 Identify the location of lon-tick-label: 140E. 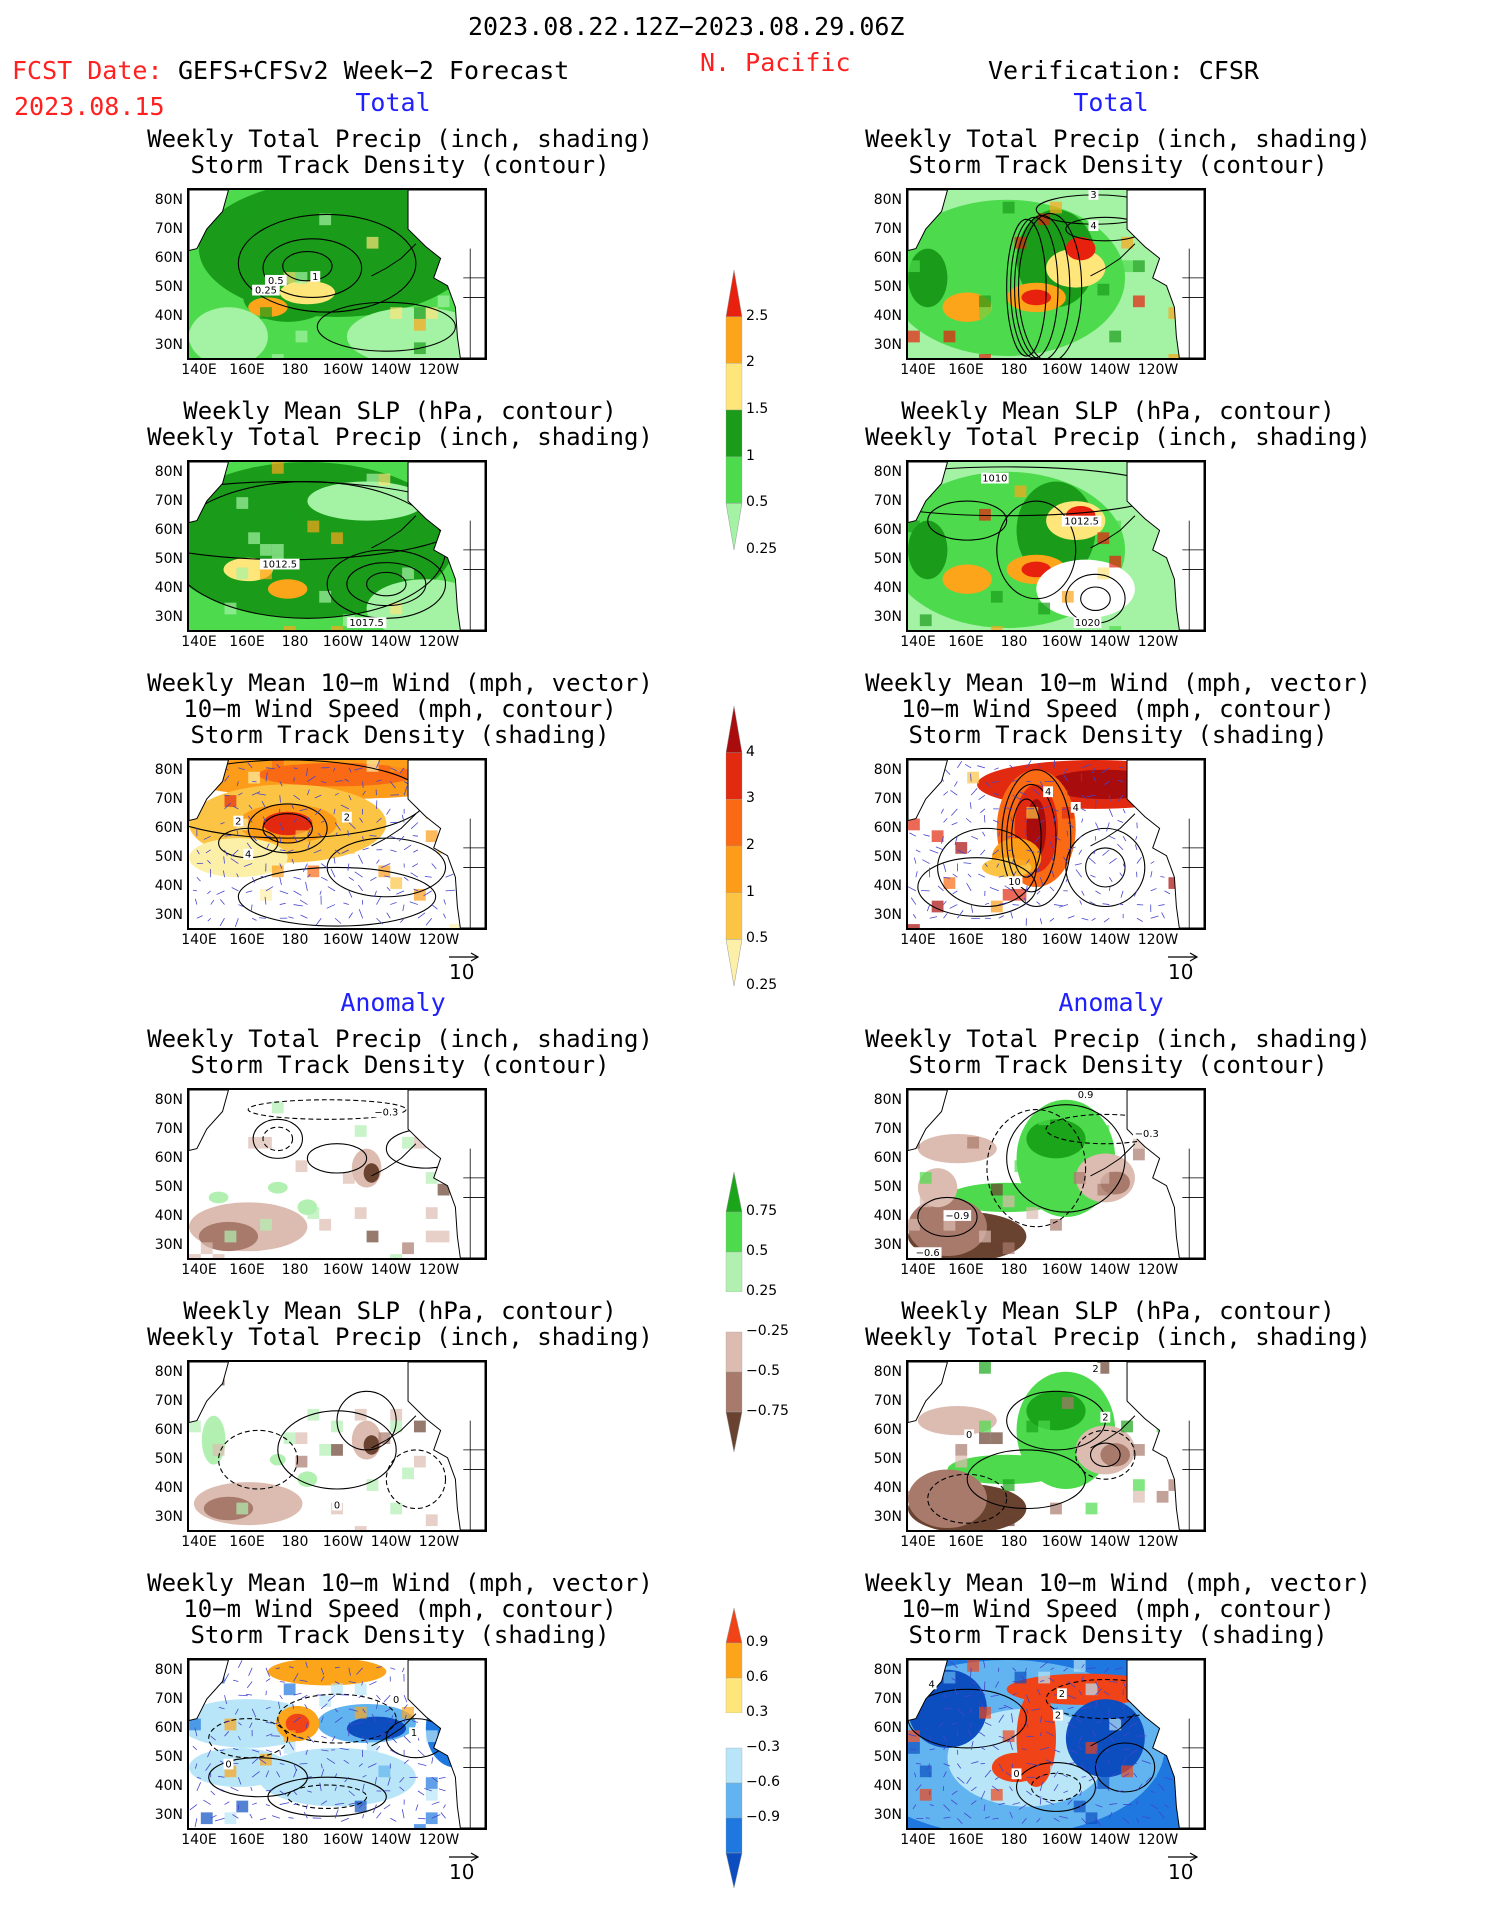
(199, 642).